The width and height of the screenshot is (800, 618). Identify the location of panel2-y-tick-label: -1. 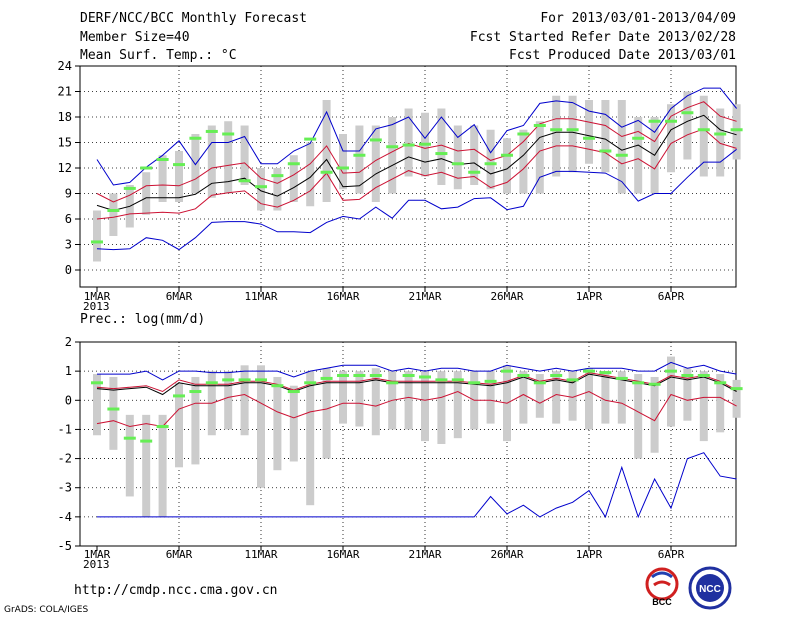
(65, 429).